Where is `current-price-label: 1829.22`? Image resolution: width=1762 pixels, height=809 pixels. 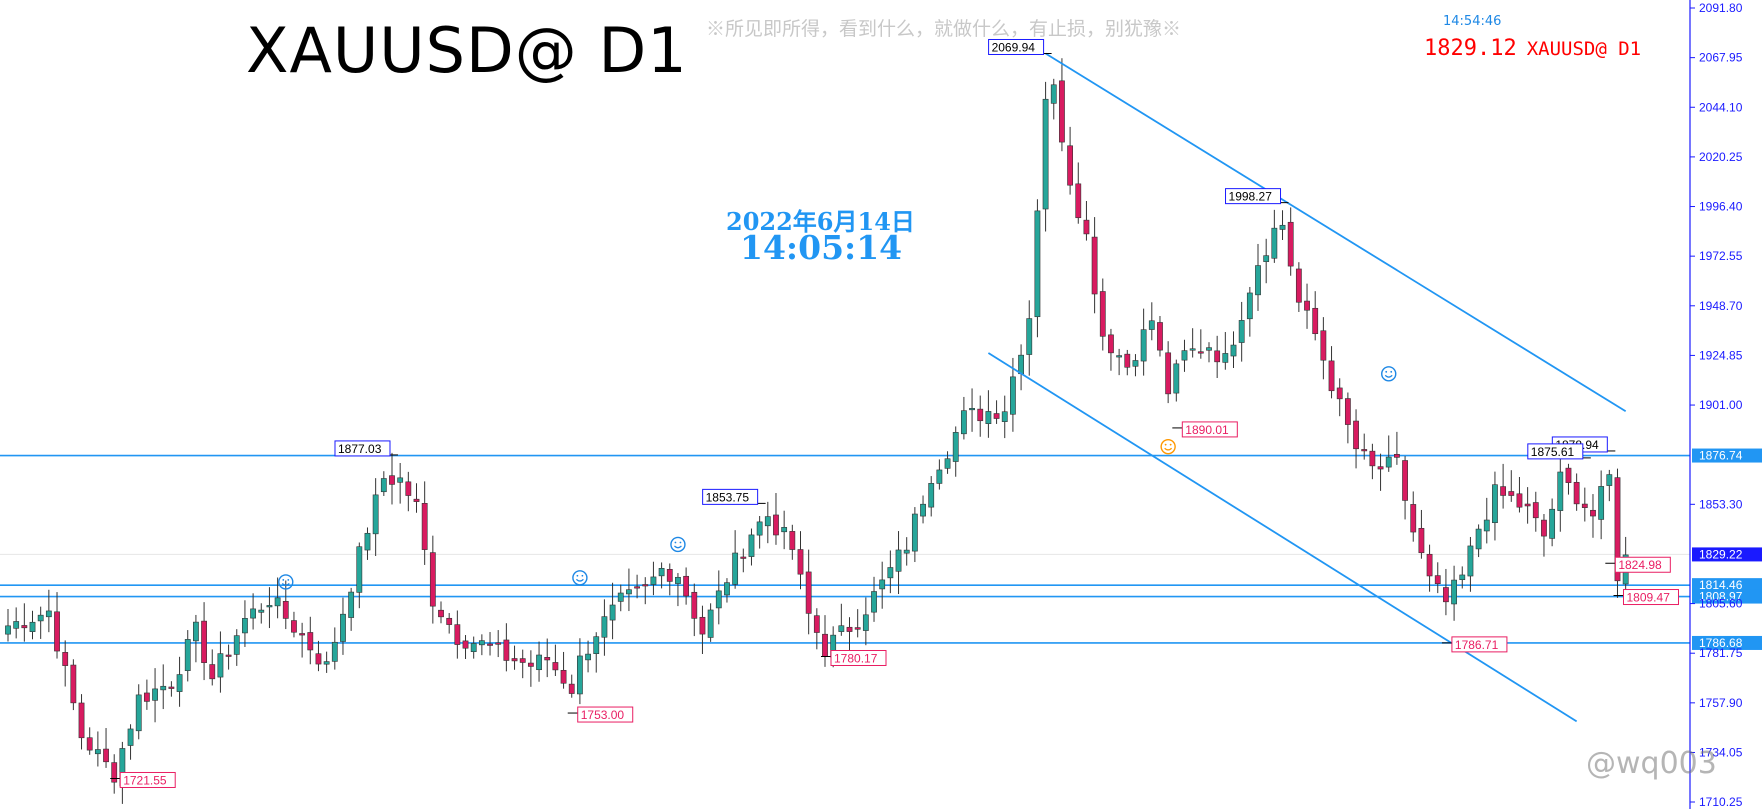
current-price-label: 1829.22 is located at coordinates (1721, 554).